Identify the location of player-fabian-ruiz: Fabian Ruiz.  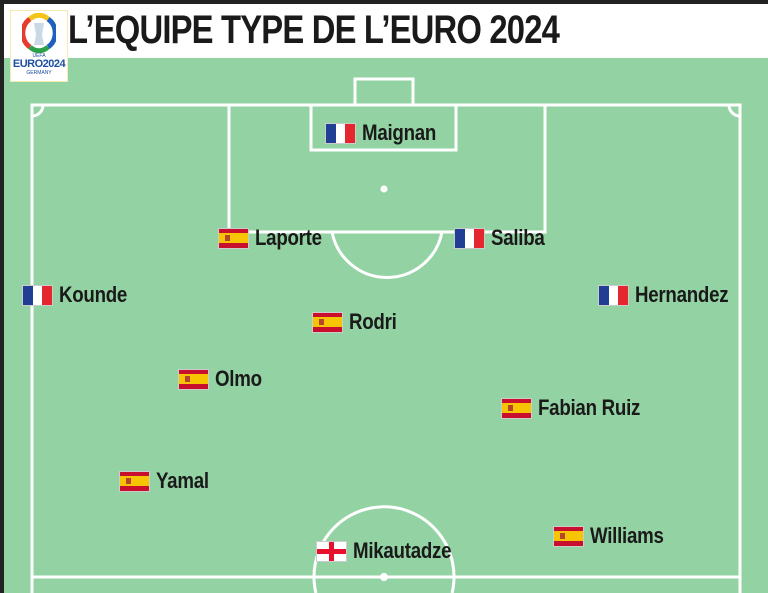
(579, 408).